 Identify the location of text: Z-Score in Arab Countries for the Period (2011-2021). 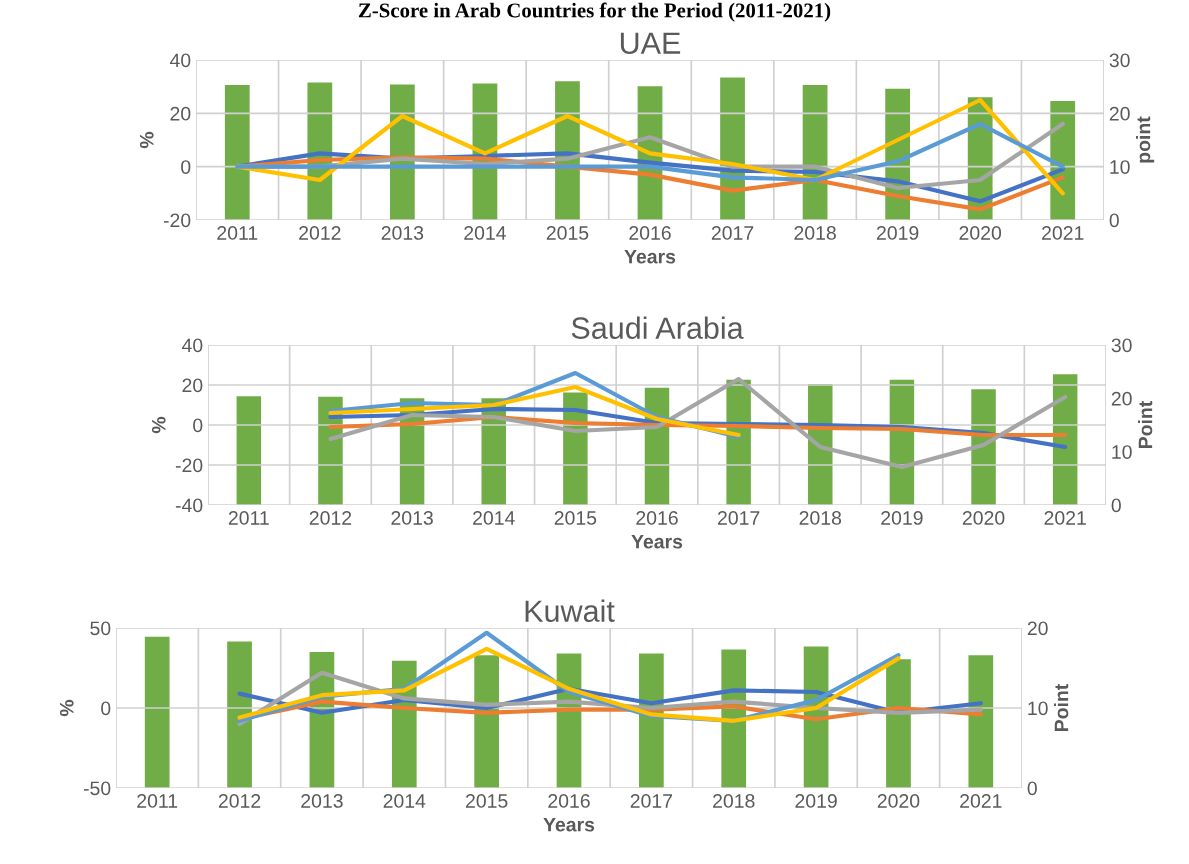
(594, 12).